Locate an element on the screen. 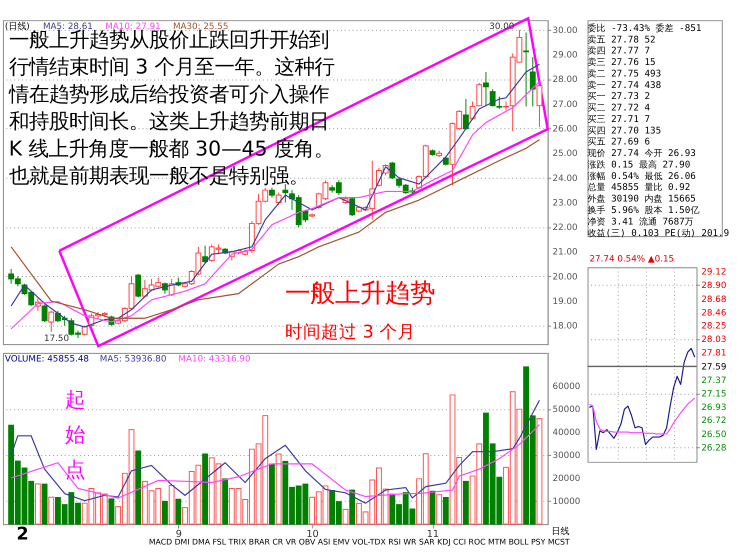  text: 总量 45855 量比 0.92 is located at coordinates (638, 188).